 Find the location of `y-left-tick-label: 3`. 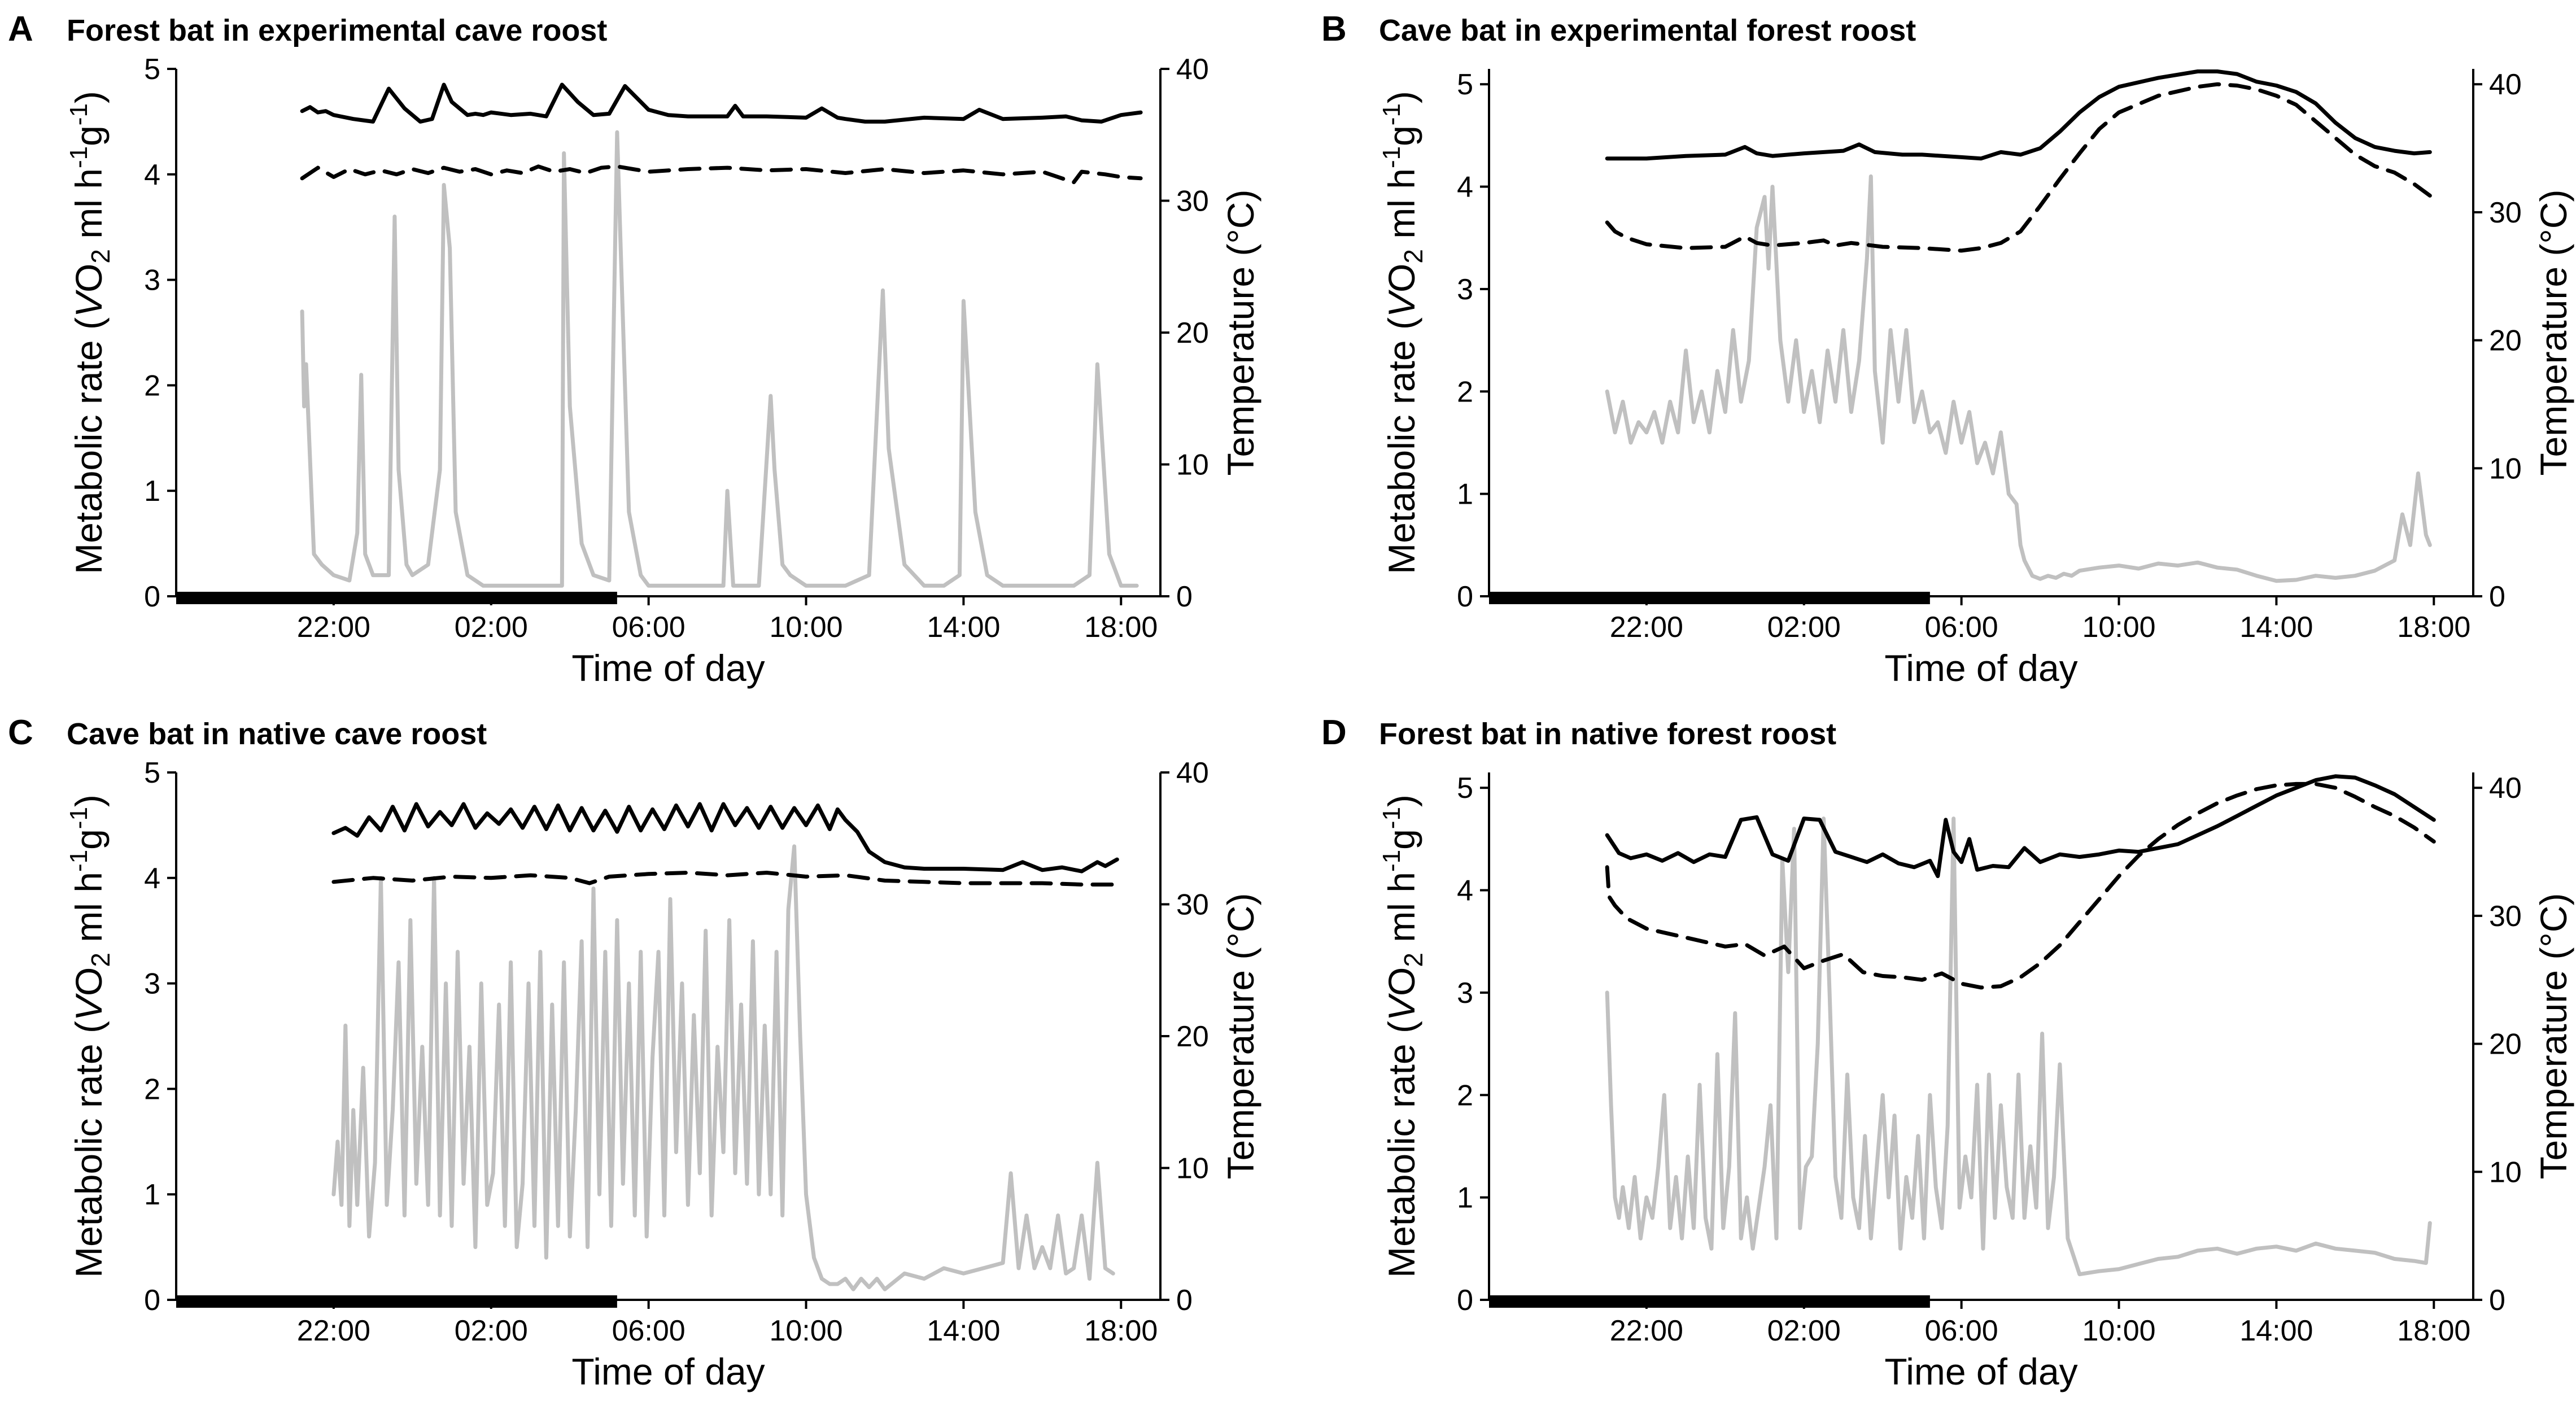

y-left-tick-label: 3 is located at coordinates (1465, 993).